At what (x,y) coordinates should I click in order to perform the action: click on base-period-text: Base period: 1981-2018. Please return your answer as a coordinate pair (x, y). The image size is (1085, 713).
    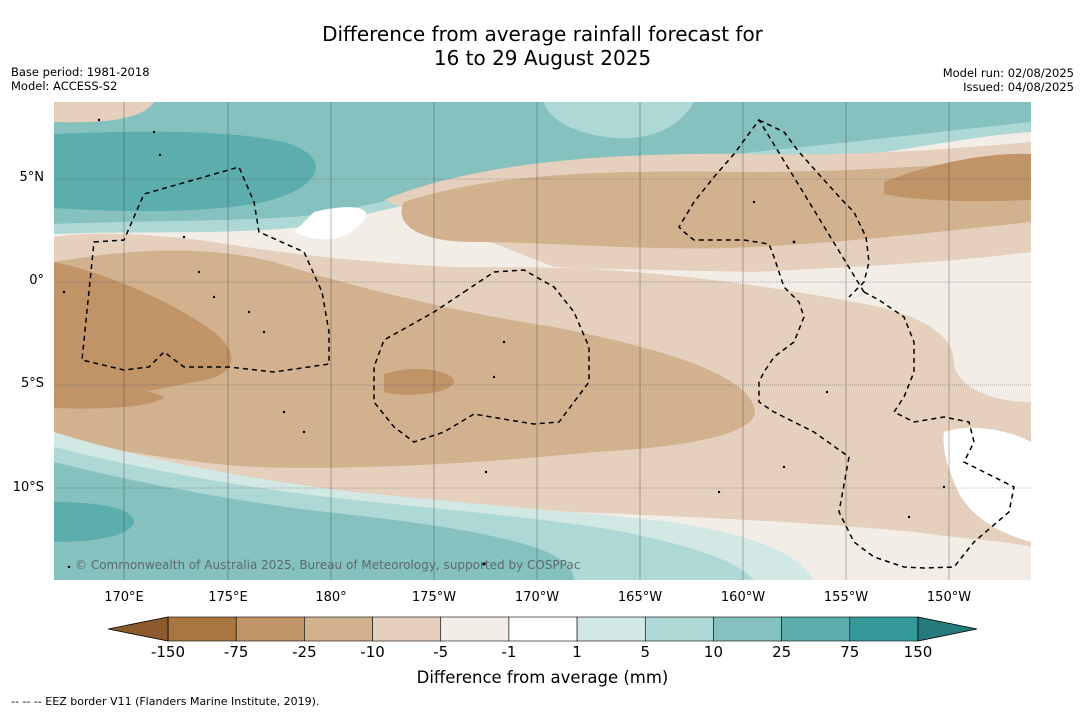
    Looking at the image, I should click on (80, 72).